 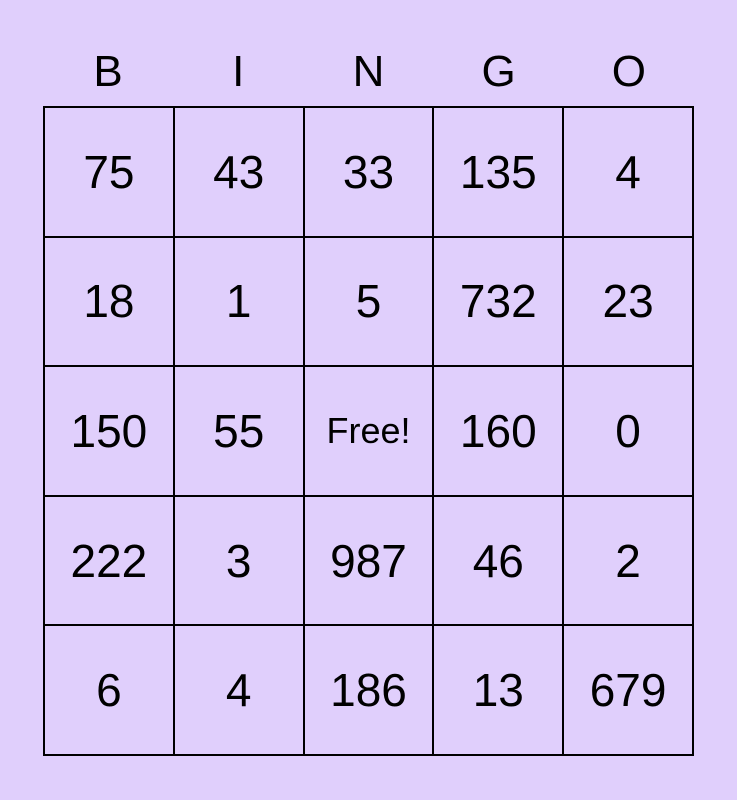 I want to click on bingo-cell: 135, so click(x=498, y=172).